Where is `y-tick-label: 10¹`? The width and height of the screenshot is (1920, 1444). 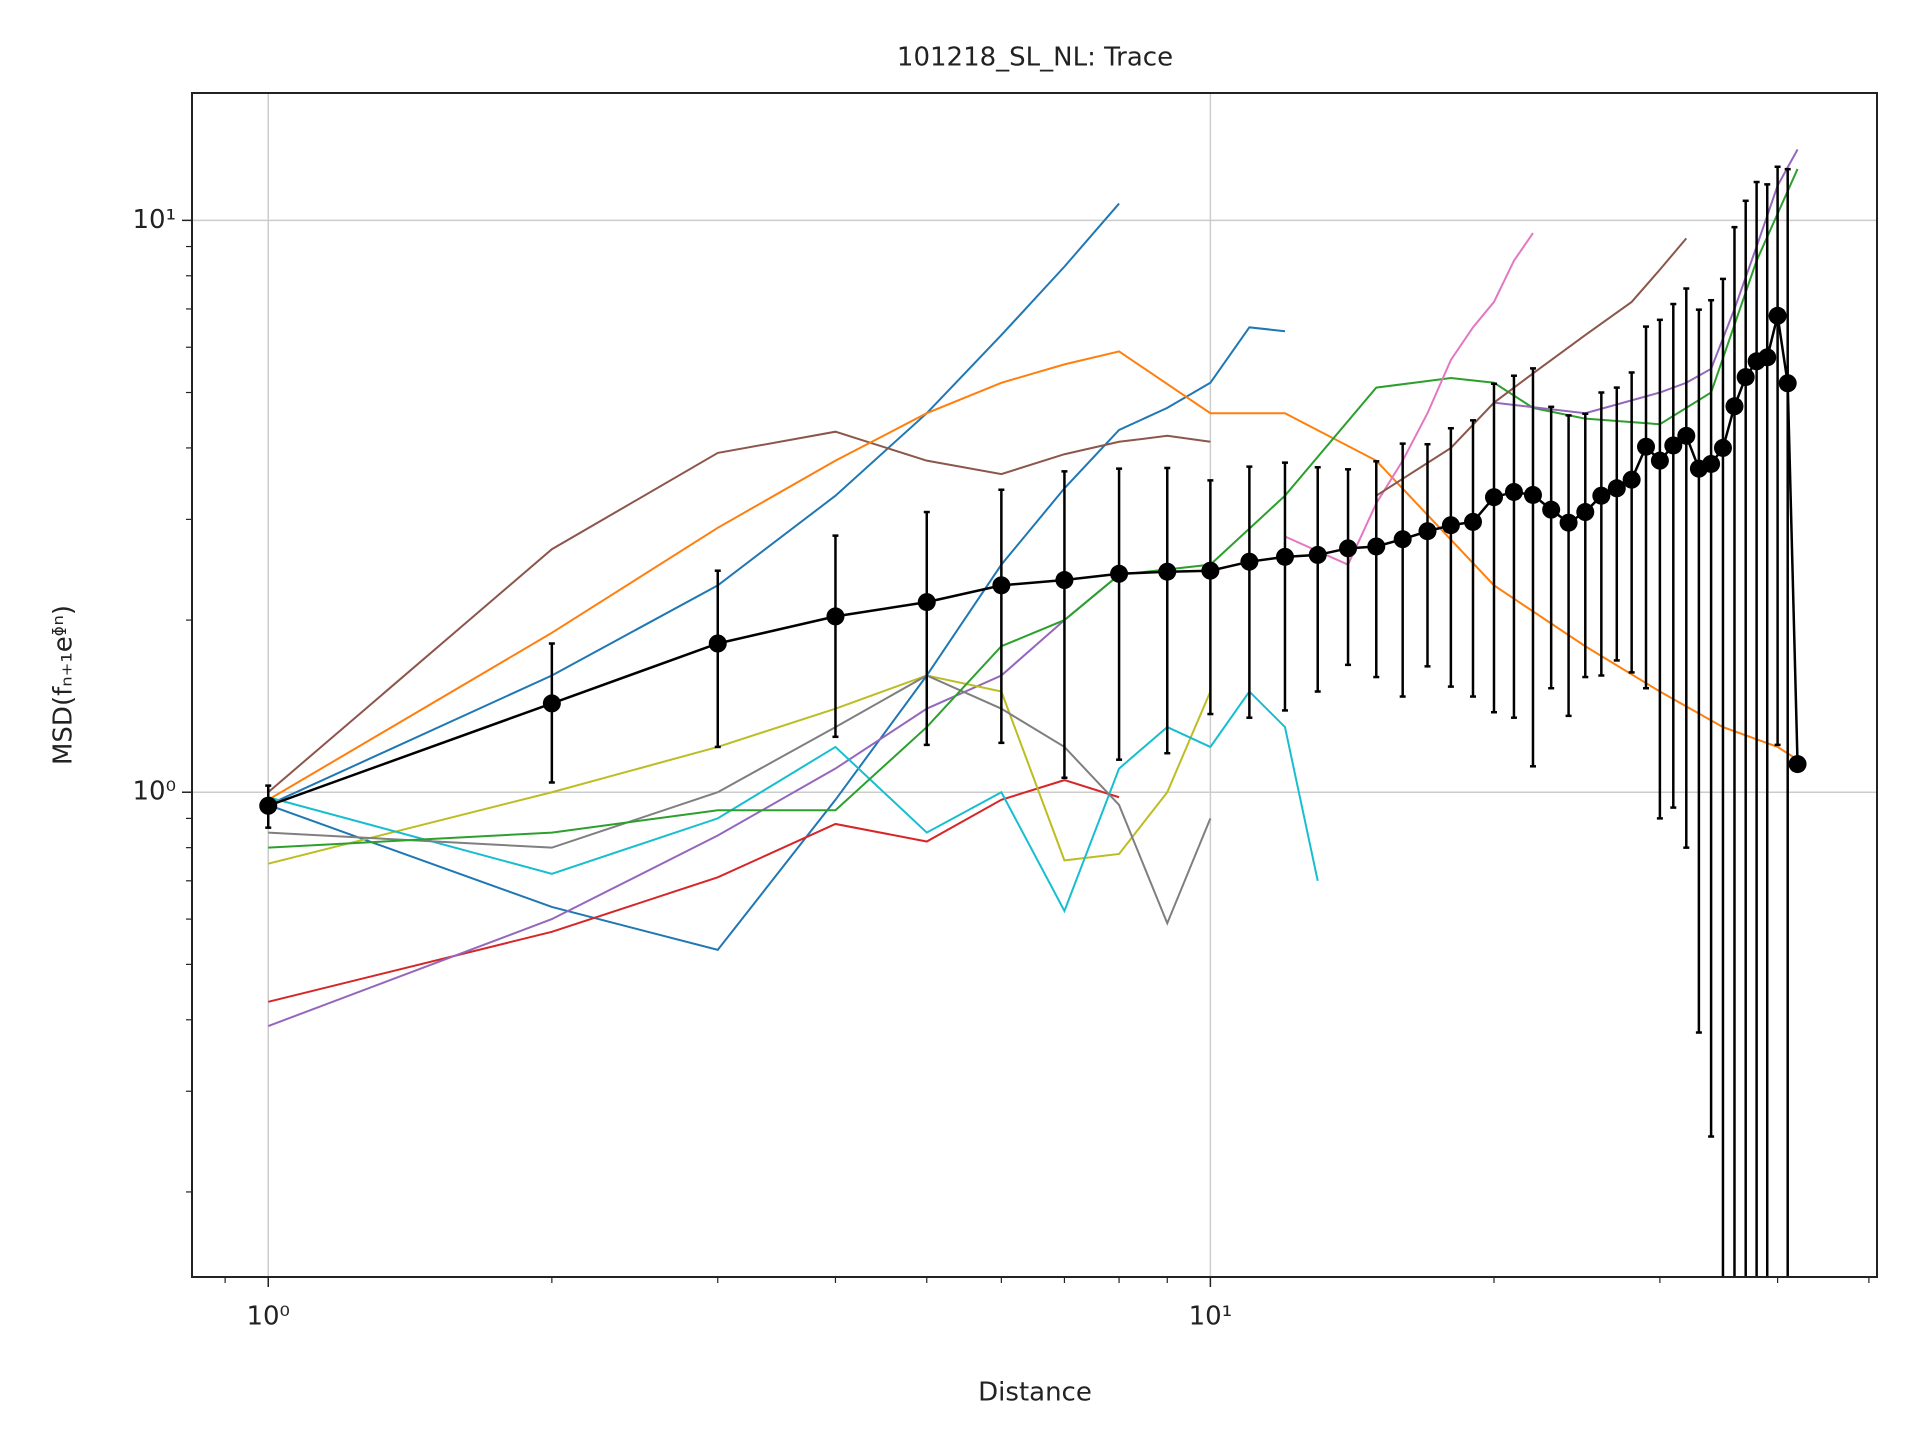
y-tick-label: 10¹ is located at coordinates (154, 220).